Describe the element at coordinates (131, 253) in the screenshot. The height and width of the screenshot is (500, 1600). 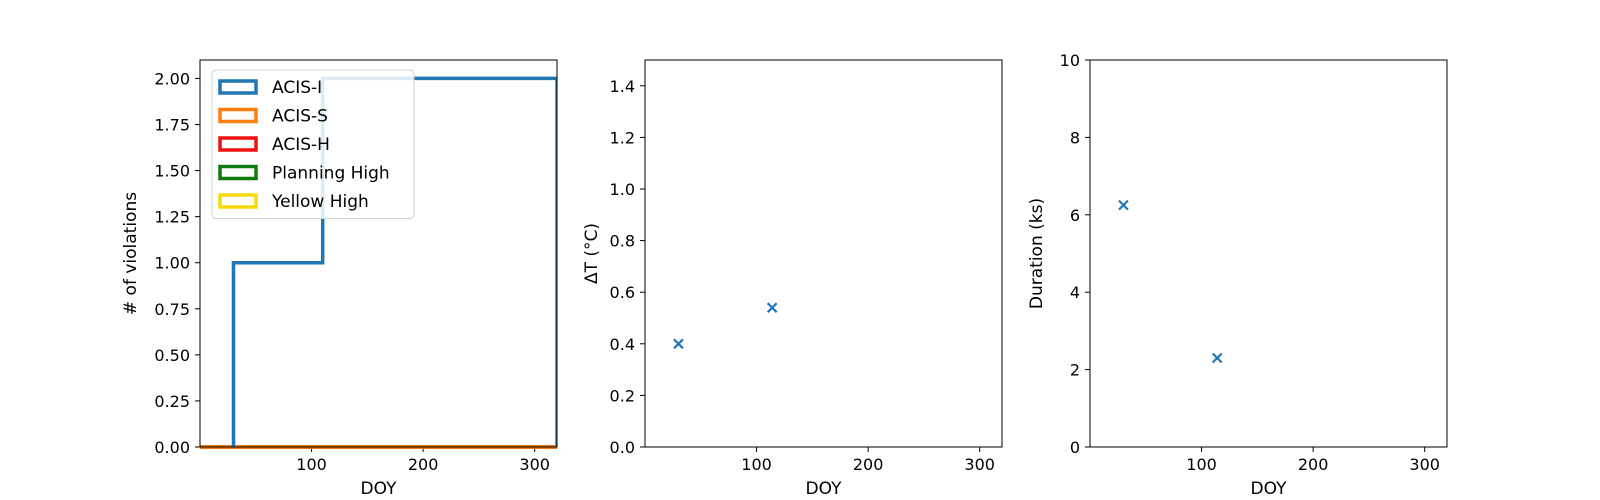
I see `y-axis-label: # of violations` at that location.